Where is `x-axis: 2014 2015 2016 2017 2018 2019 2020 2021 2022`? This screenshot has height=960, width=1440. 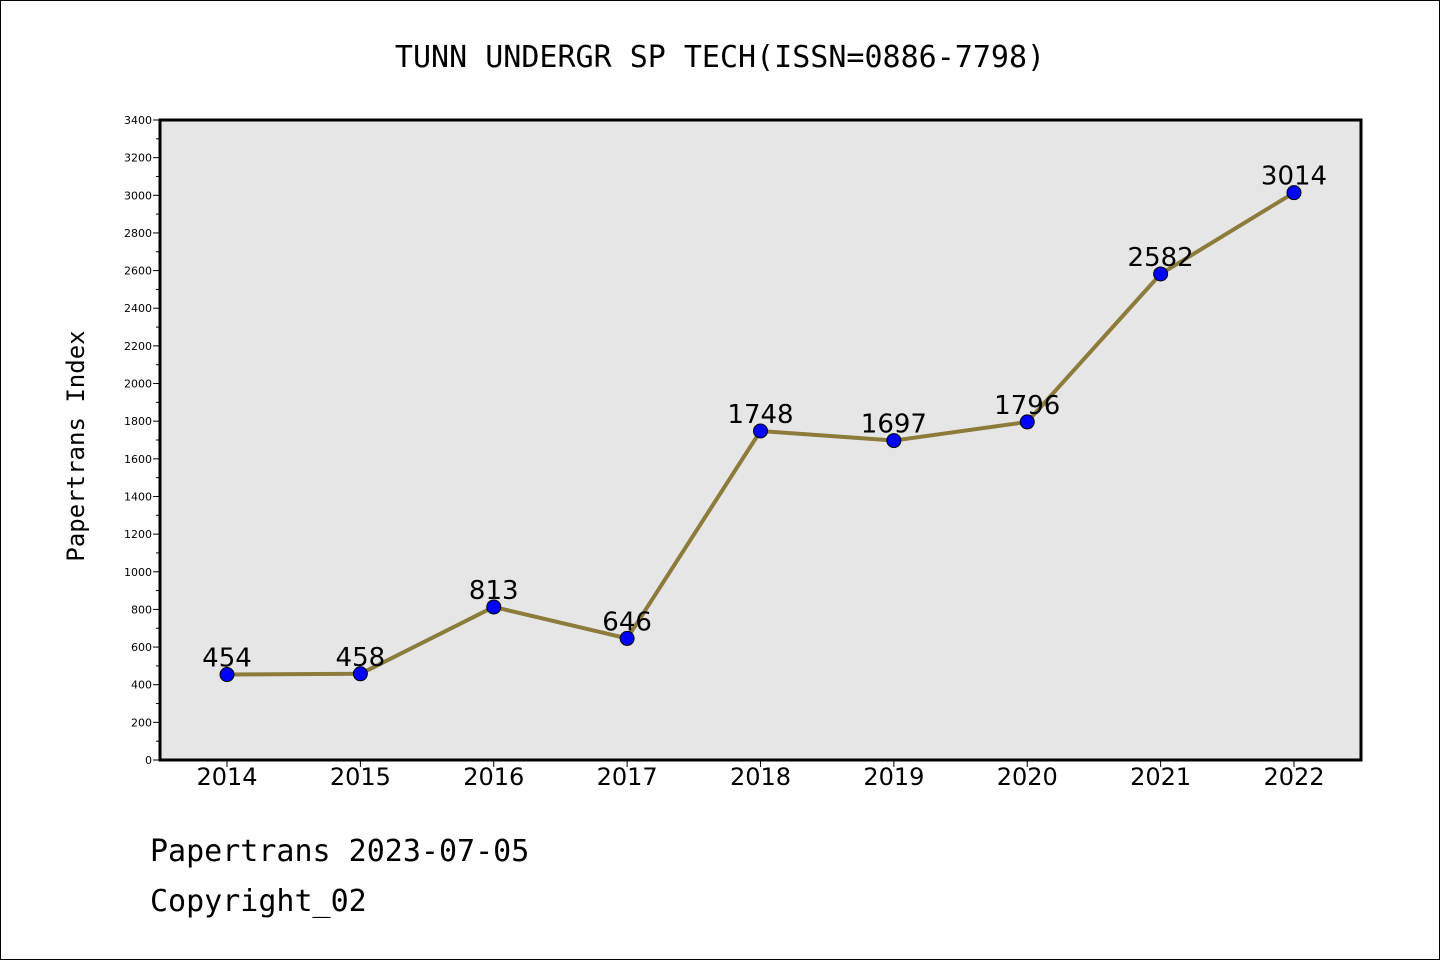
x-axis: 2014 2015 2016 2017 2018 2019 2020 2021 2022 is located at coordinates (760, 775).